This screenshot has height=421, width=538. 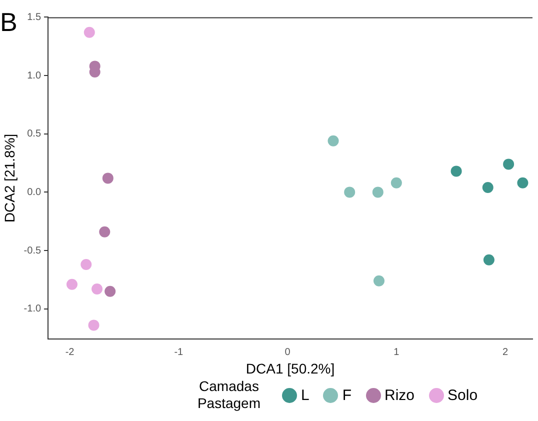 What do you see at coordinates (399, 395) in the screenshot?
I see `legend-label: Rizo` at bounding box center [399, 395].